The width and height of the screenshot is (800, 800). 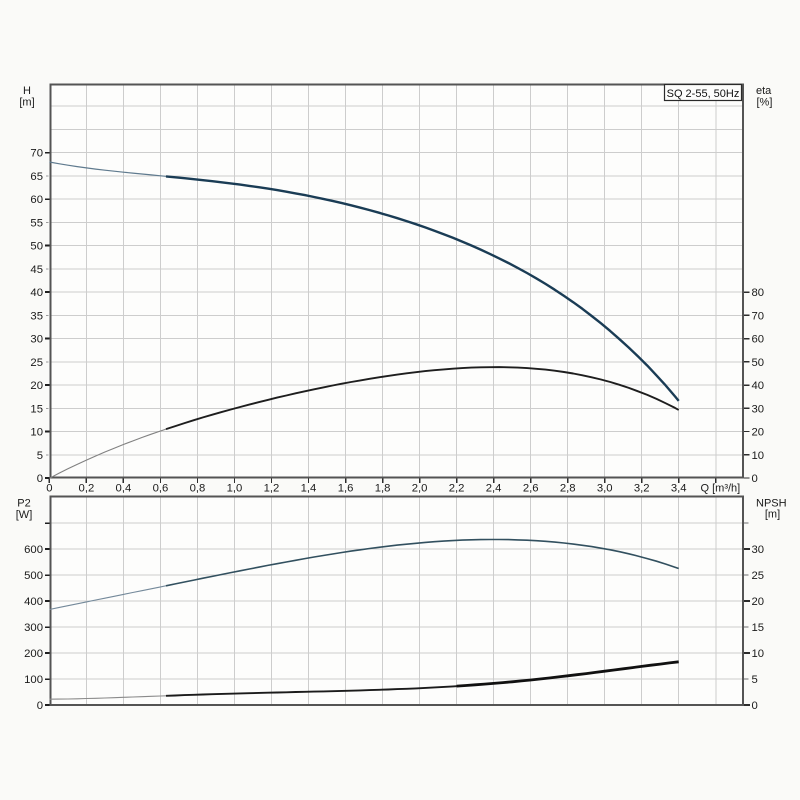 What do you see at coordinates (771, 504) in the screenshot?
I see `svg-text: NPSH` at bounding box center [771, 504].